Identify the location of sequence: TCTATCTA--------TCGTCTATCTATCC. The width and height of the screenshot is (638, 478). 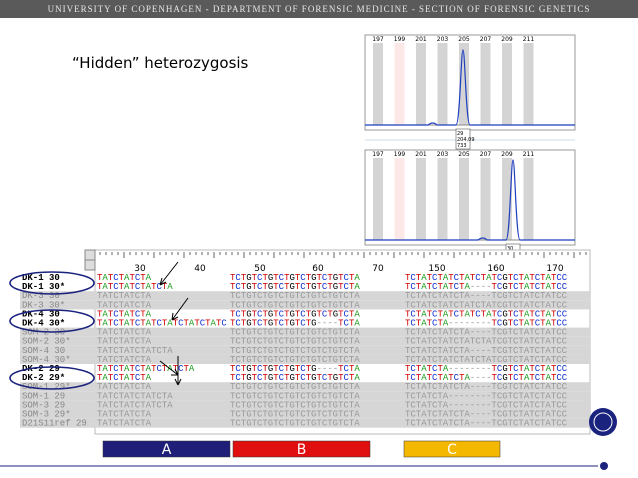
(486, 405).